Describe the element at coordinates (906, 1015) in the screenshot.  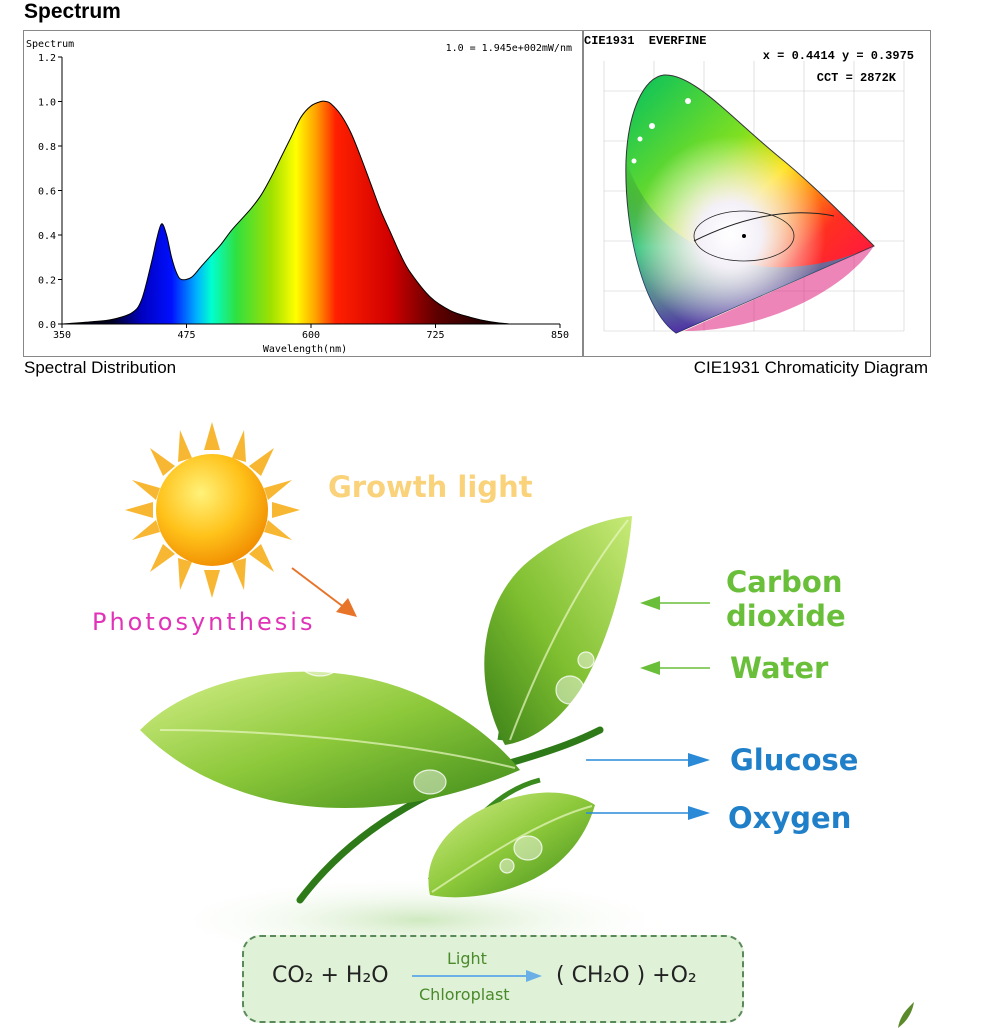
I see `corner-leaf-icon` at that location.